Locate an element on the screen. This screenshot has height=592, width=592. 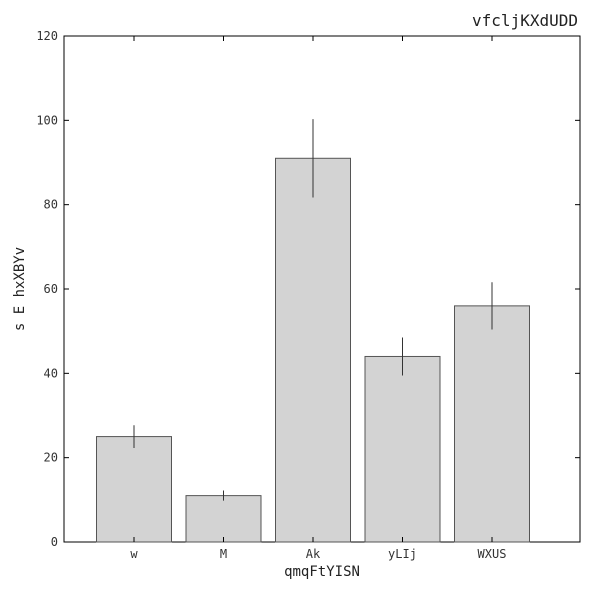
y-tick-label: 40 is located at coordinates (51, 373).